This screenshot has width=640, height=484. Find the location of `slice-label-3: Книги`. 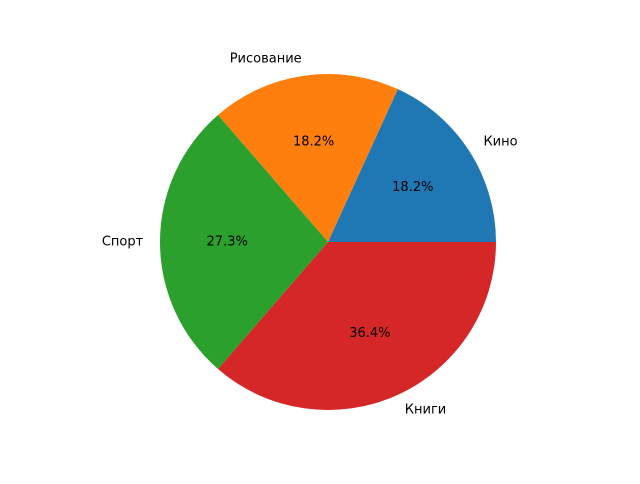

slice-label-3: Книги is located at coordinates (425, 410).